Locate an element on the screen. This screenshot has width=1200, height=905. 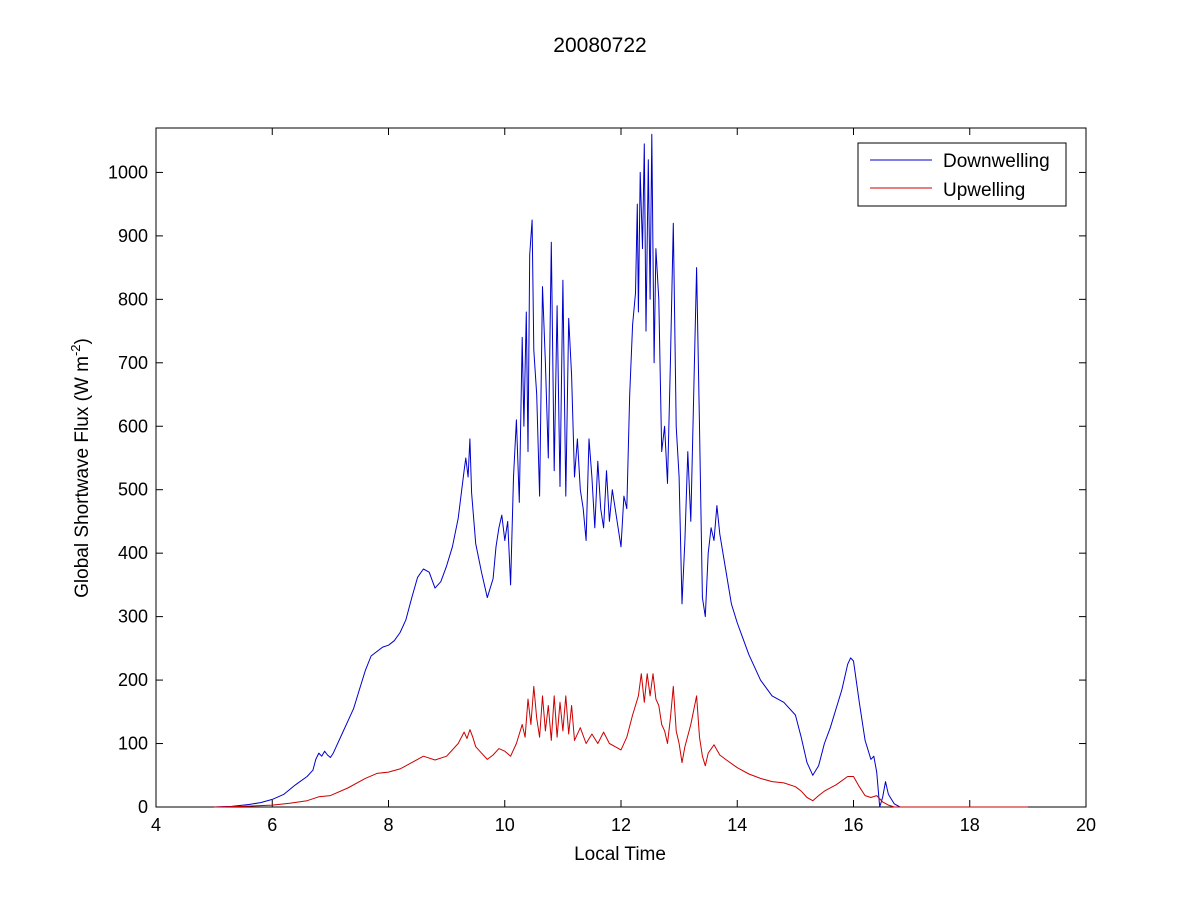
x-tick-label: 6 is located at coordinates (272, 825).